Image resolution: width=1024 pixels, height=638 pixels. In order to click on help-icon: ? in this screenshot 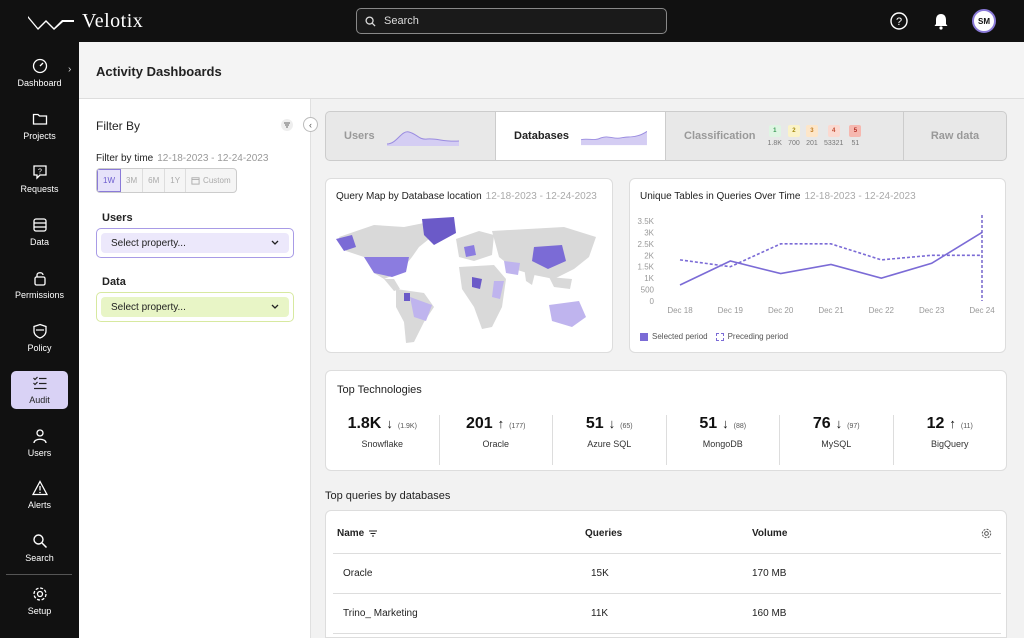, I will do `click(899, 21)`.